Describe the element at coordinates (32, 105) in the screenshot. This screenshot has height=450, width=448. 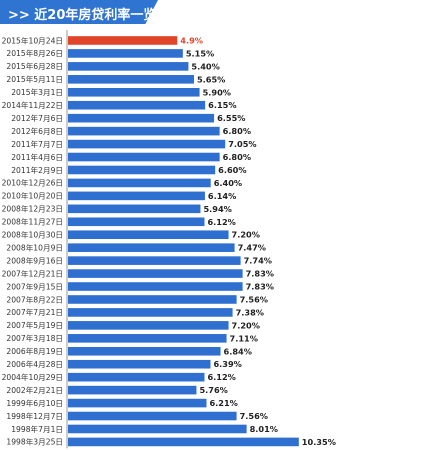
I see `category-tick-label: 2014年11月22日` at that location.